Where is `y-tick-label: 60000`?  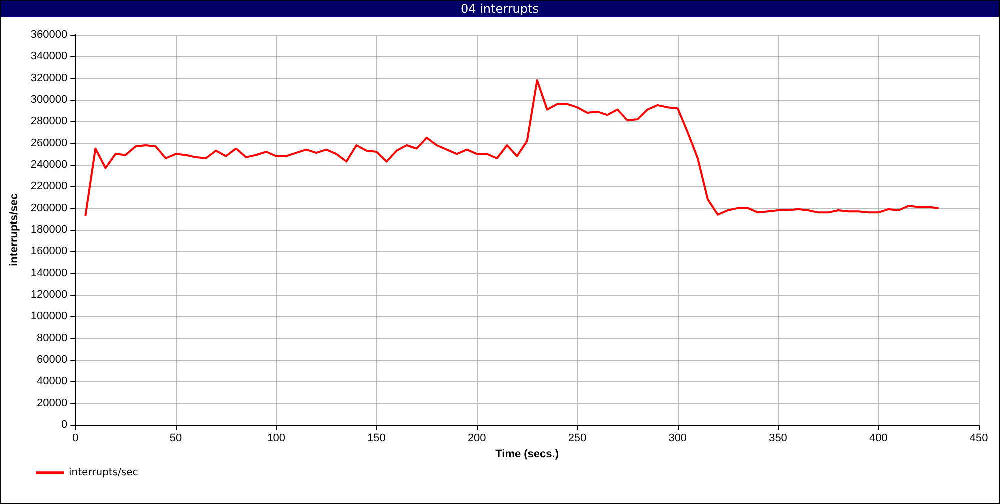 y-tick-label: 60000 is located at coordinates (52, 360).